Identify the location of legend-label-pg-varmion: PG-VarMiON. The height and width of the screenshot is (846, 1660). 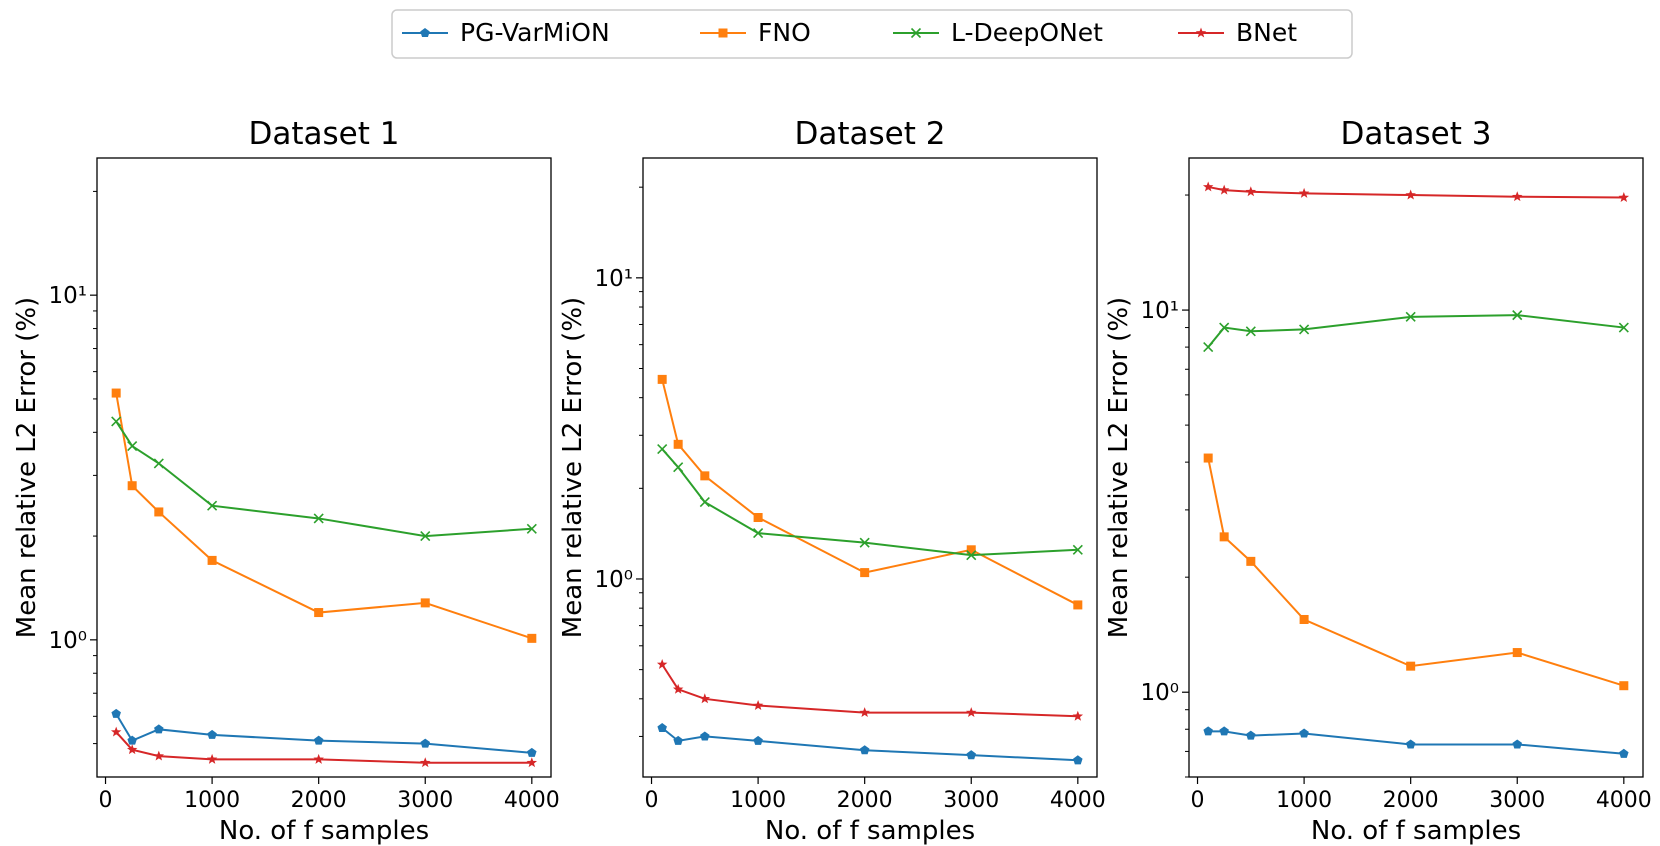
(535, 32).